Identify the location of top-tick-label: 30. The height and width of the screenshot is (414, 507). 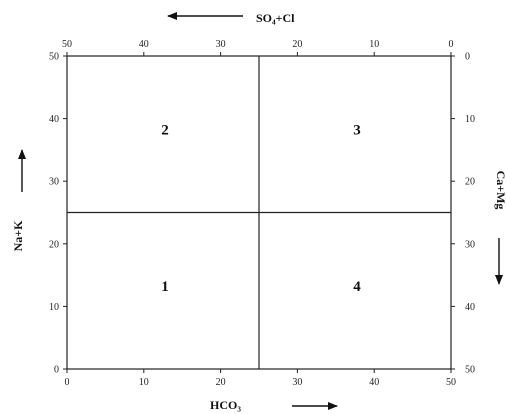
(221, 44).